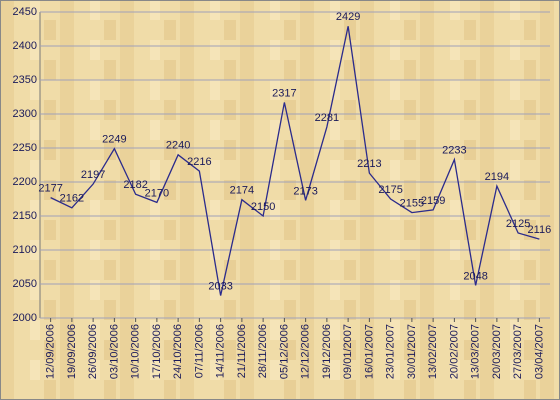 The width and height of the screenshot is (560, 400). I want to click on y-tick-label: 2050, so click(25, 284).